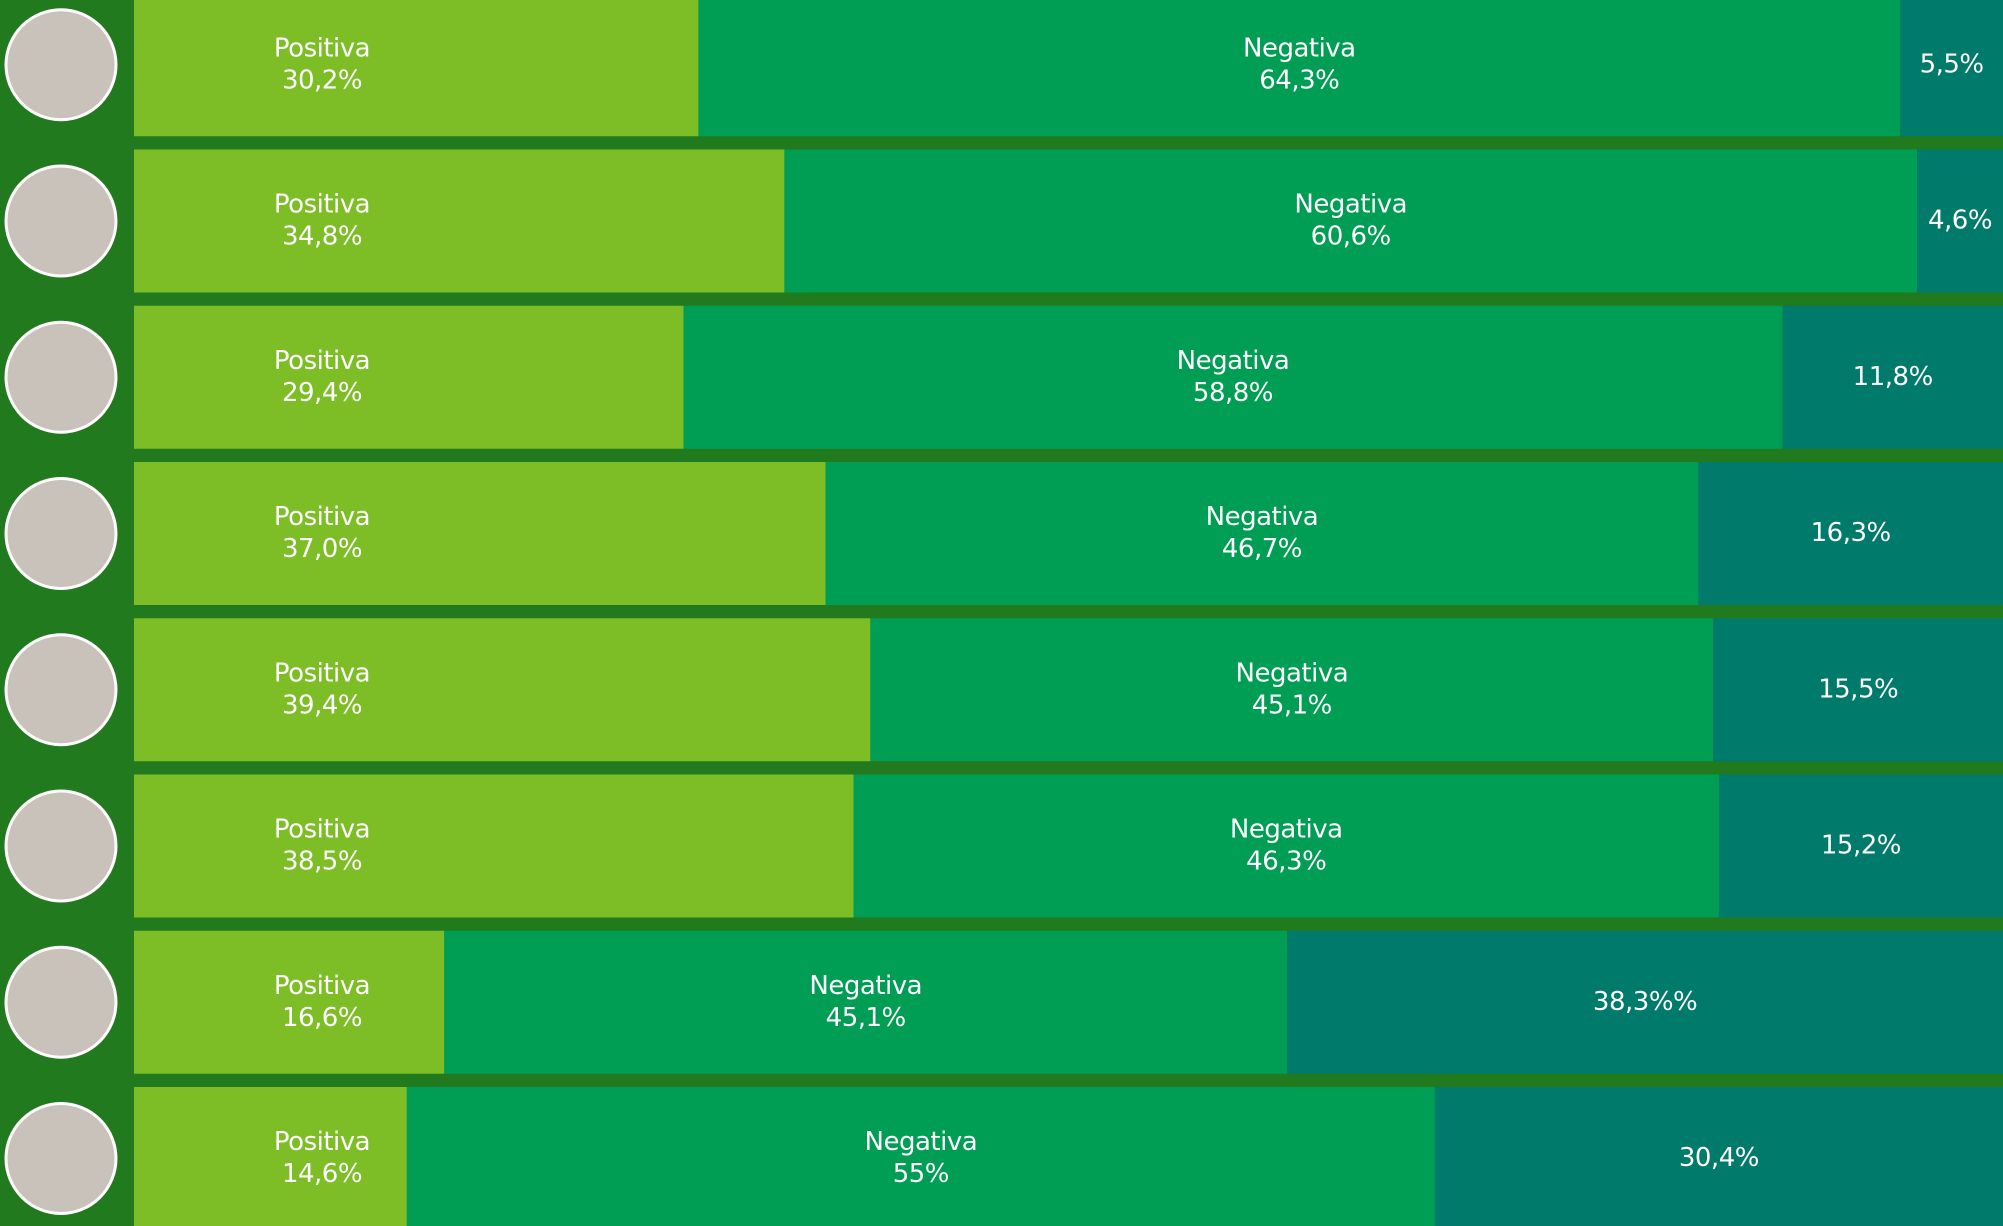  Describe the element at coordinates (1262, 549) in the screenshot. I see `value-label: 46,7%` at that location.